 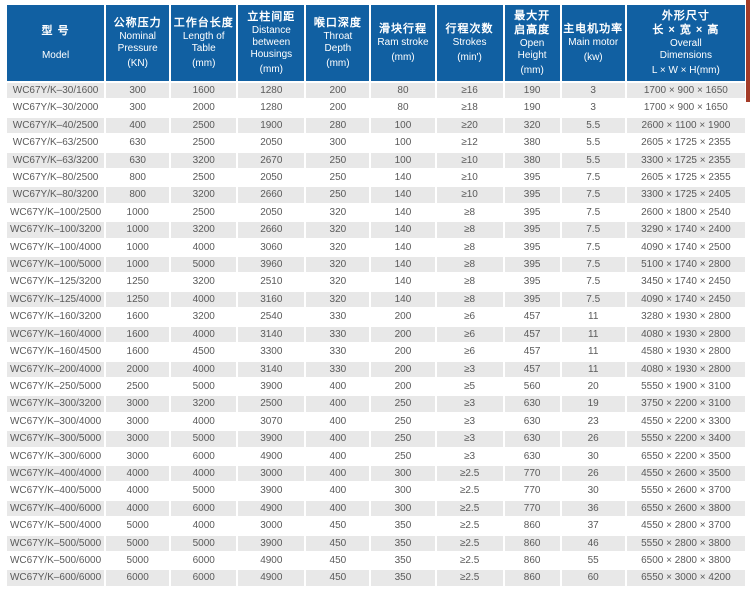 What do you see at coordinates (403, 108) in the screenshot?
I see `cell-ram-stroke: 80` at bounding box center [403, 108].